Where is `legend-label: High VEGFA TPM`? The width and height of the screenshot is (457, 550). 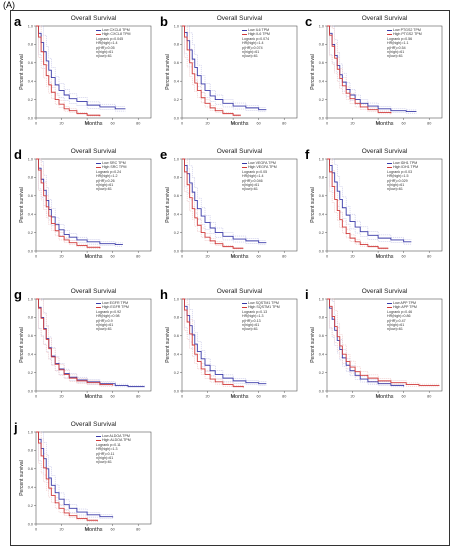
legend-label: High VEGFA TPM is located at coordinates (262, 167).